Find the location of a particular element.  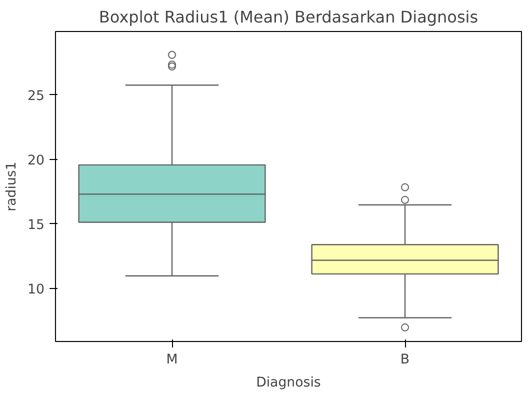

y-tick-label: 20 is located at coordinates (36, 160).